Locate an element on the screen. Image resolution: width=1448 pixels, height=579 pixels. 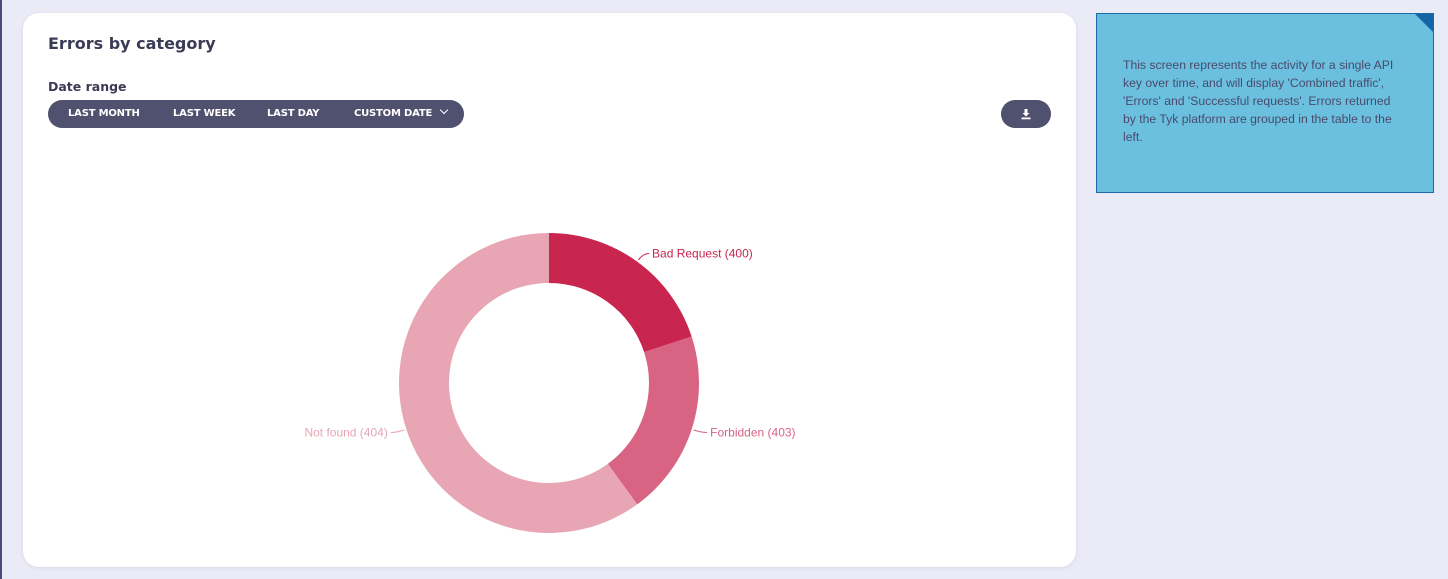
custom-date-button: CUSTOM DATE is located at coordinates (401, 112).